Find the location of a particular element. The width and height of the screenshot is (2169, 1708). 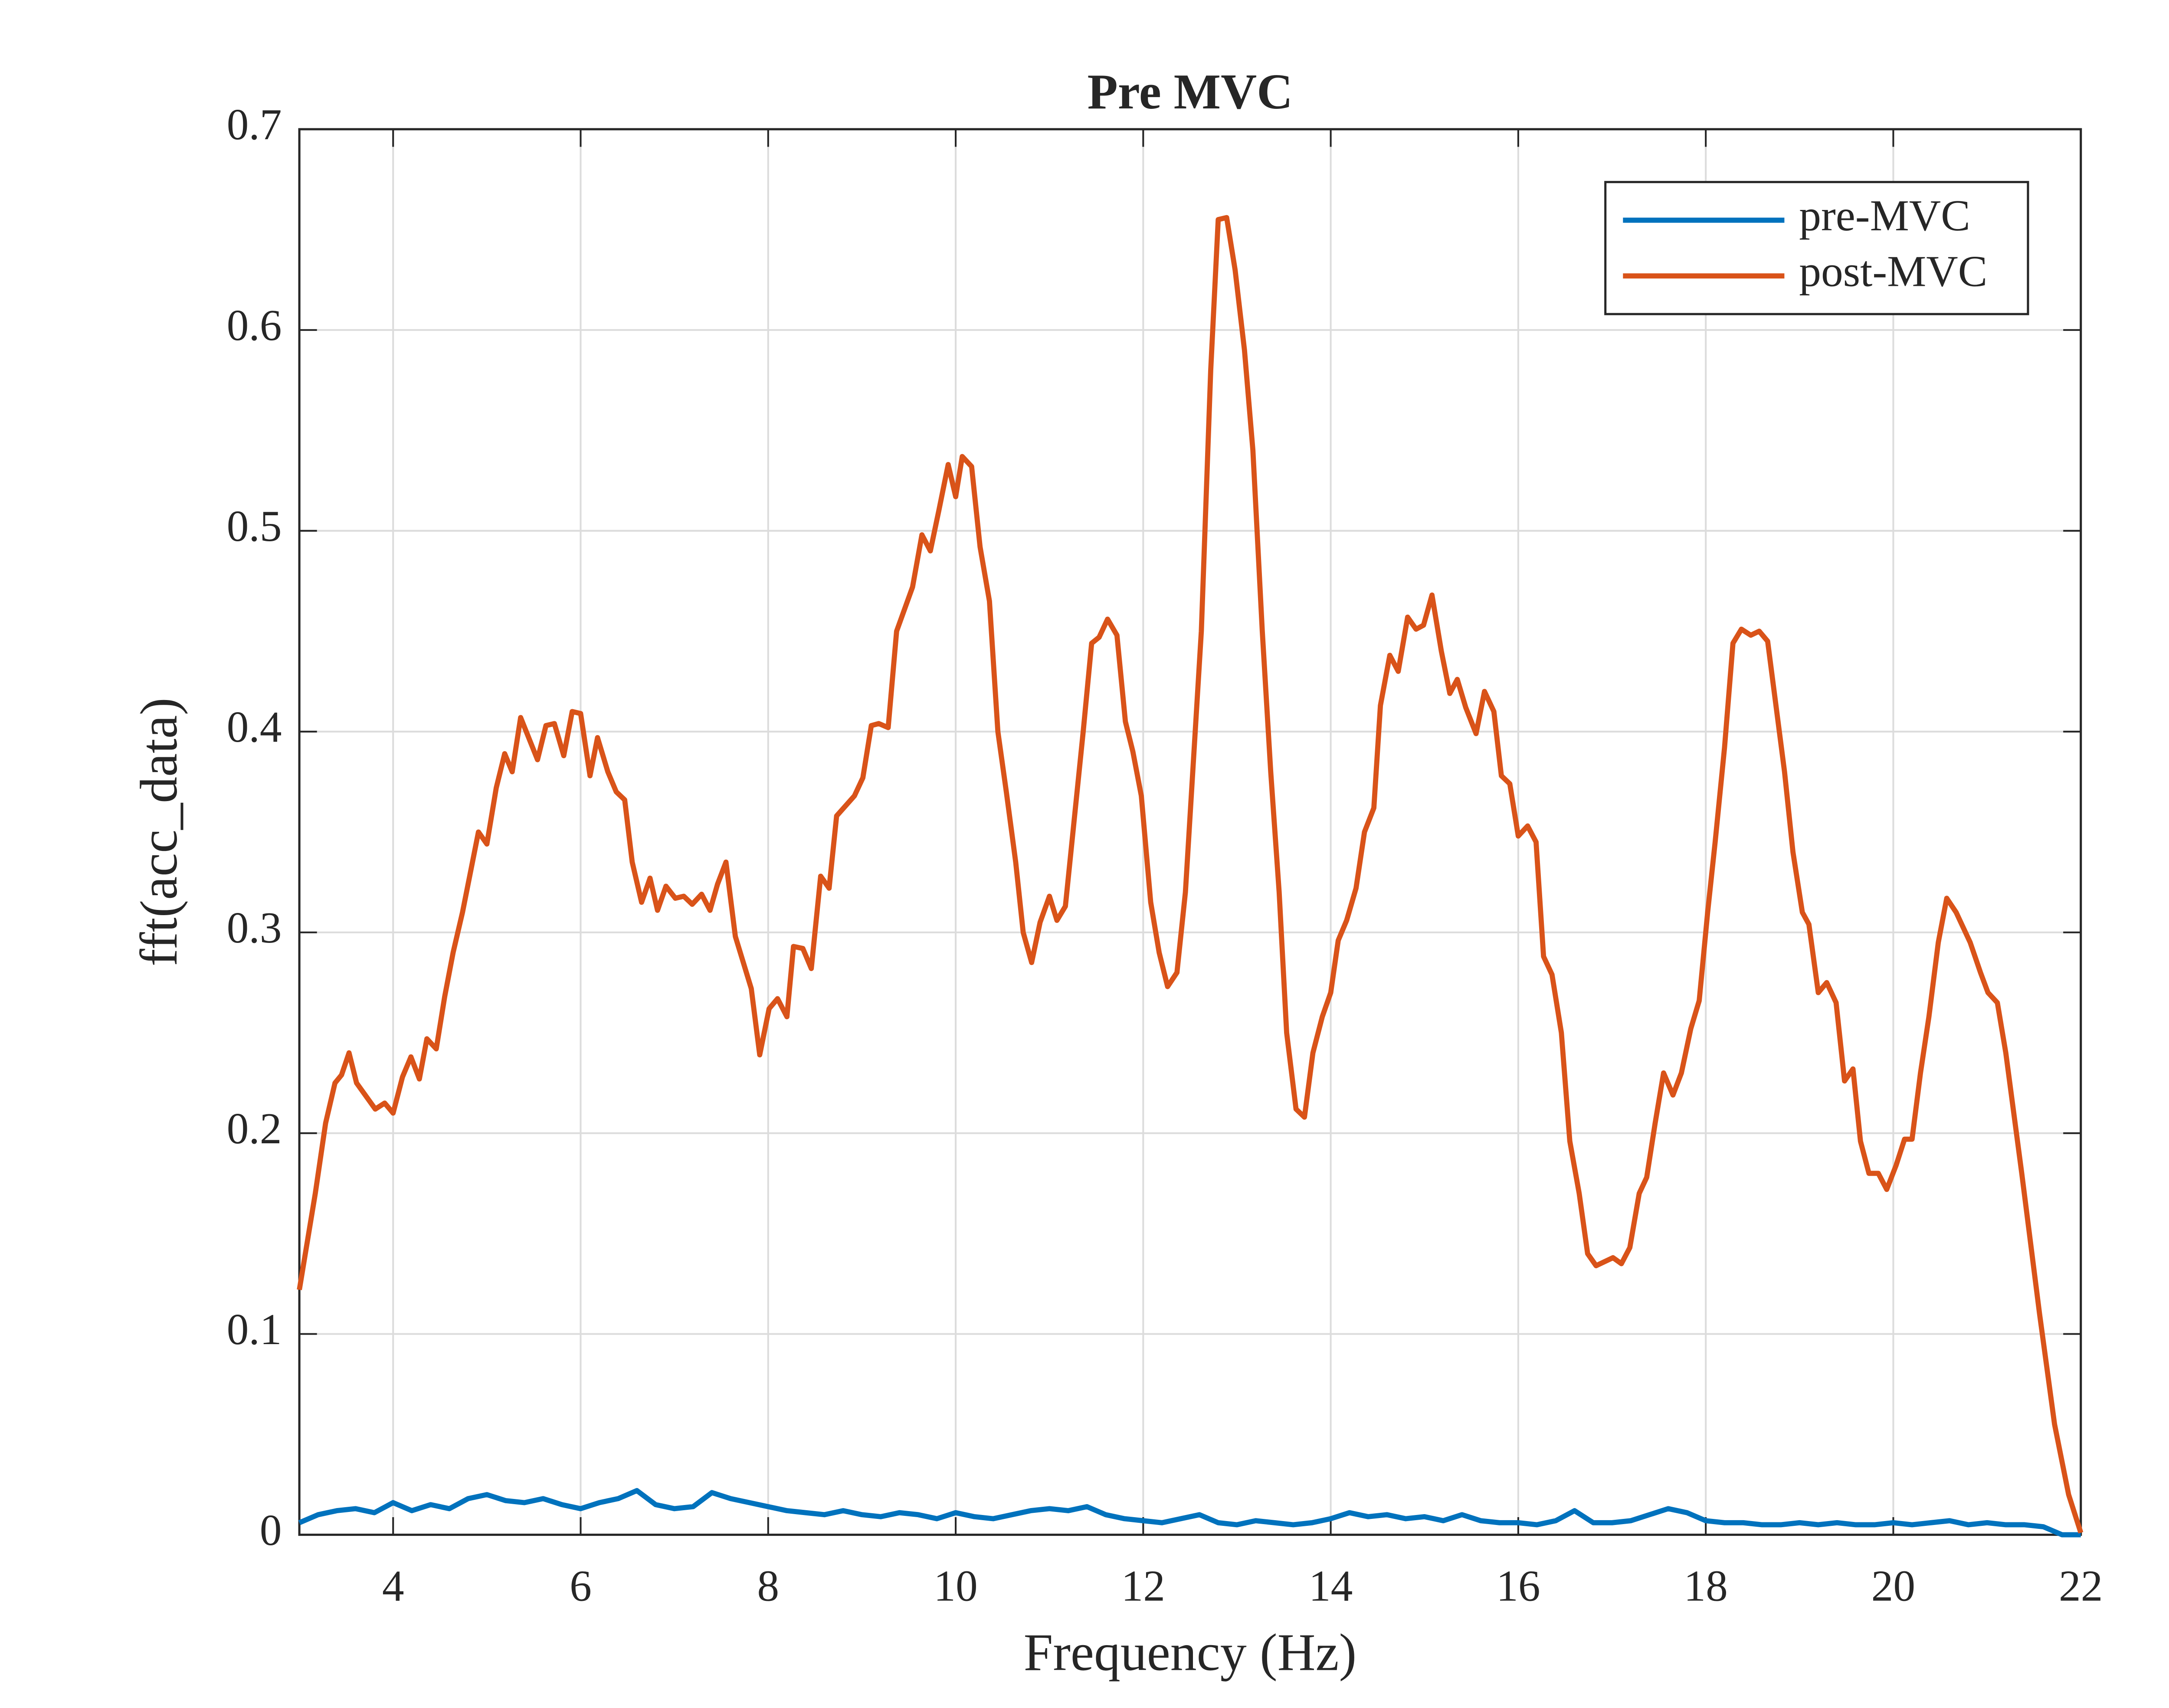

y-tick-label: 0.5 is located at coordinates (254, 526).